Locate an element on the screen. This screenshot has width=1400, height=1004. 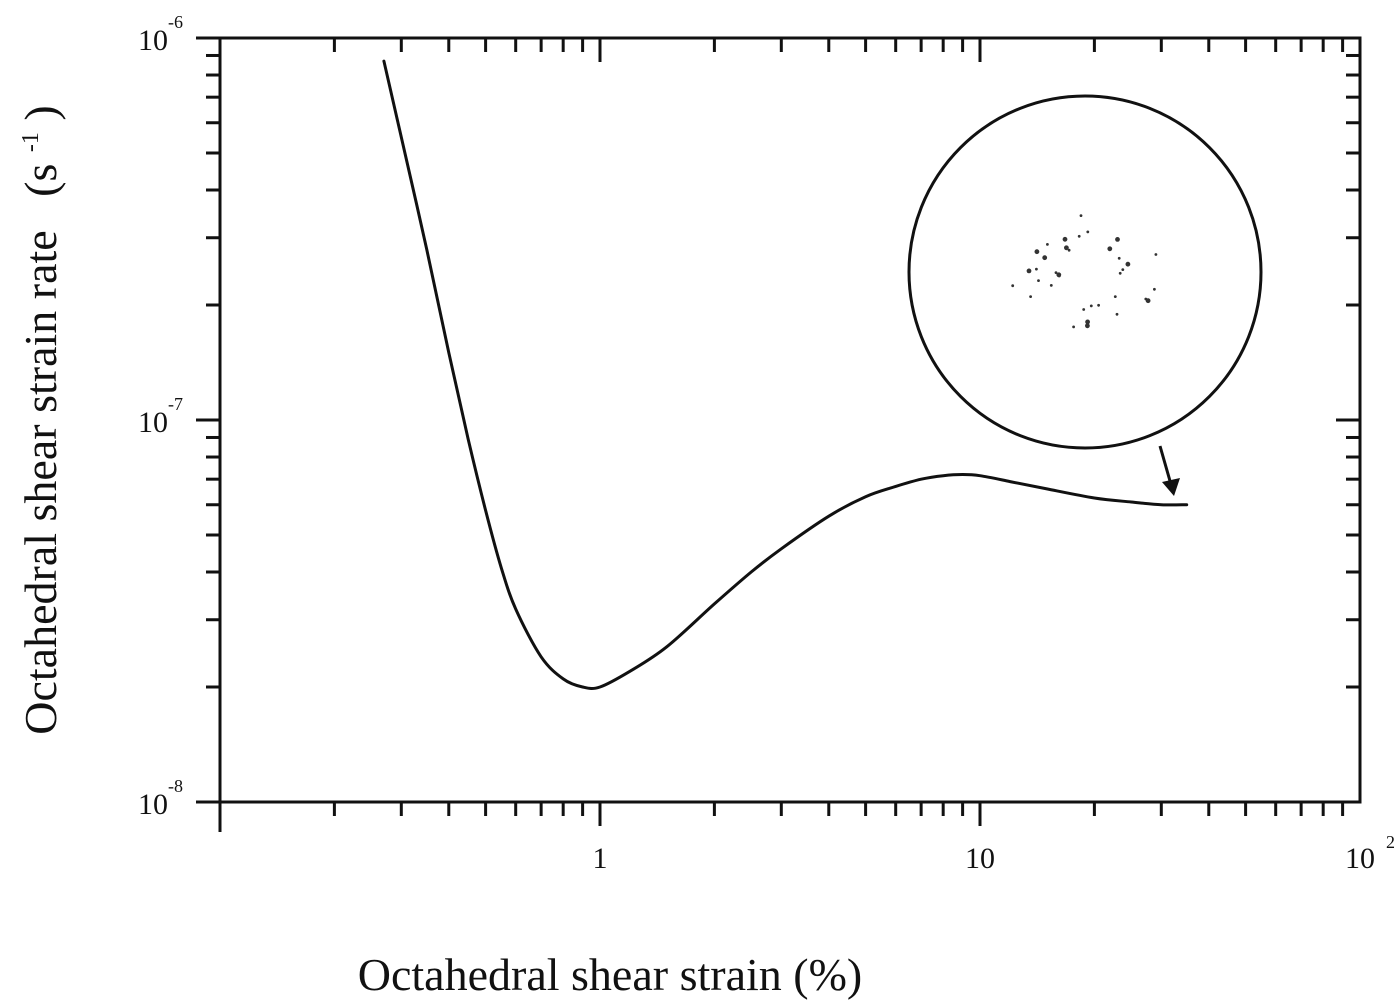
svg-text:Octahedral shear strain rate: Octahedral shear strain rate (s -1 ) is located at coordinates (33, 420).